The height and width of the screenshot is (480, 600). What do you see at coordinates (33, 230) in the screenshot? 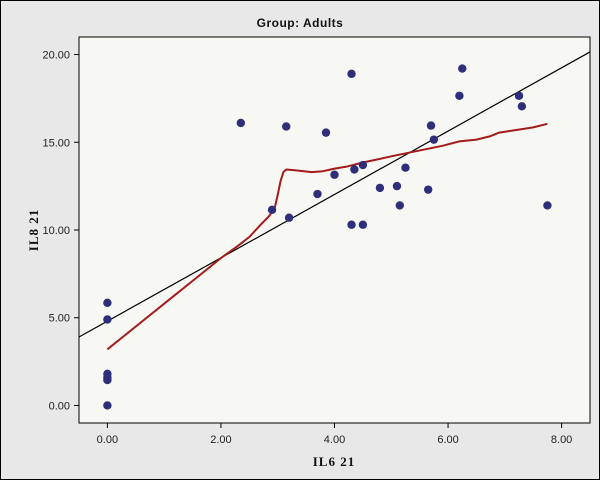
I see `y-axis-label: IL8 21` at bounding box center [33, 230].